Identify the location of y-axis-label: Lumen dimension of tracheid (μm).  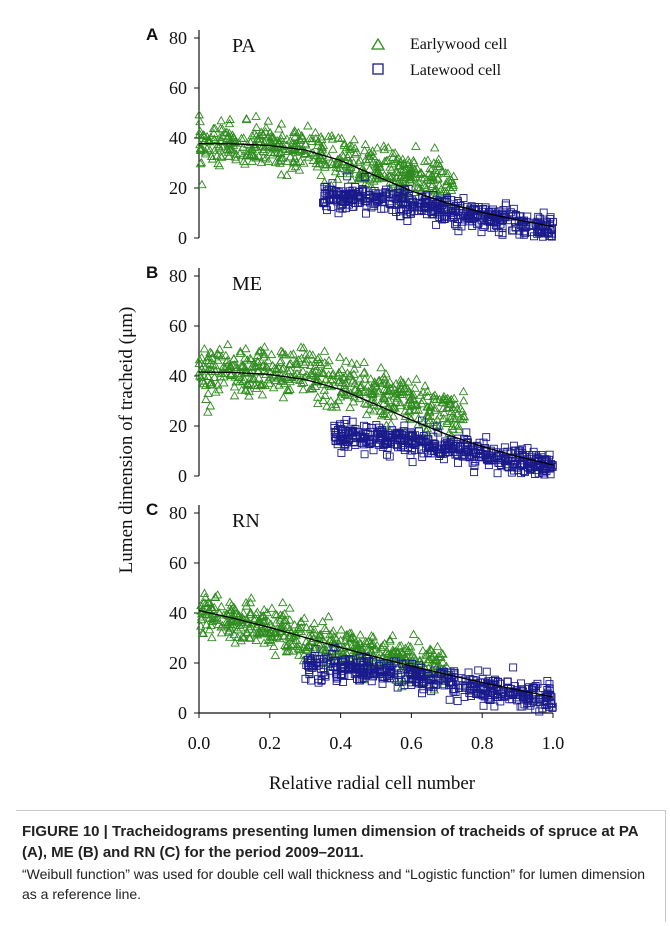
(126, 440).